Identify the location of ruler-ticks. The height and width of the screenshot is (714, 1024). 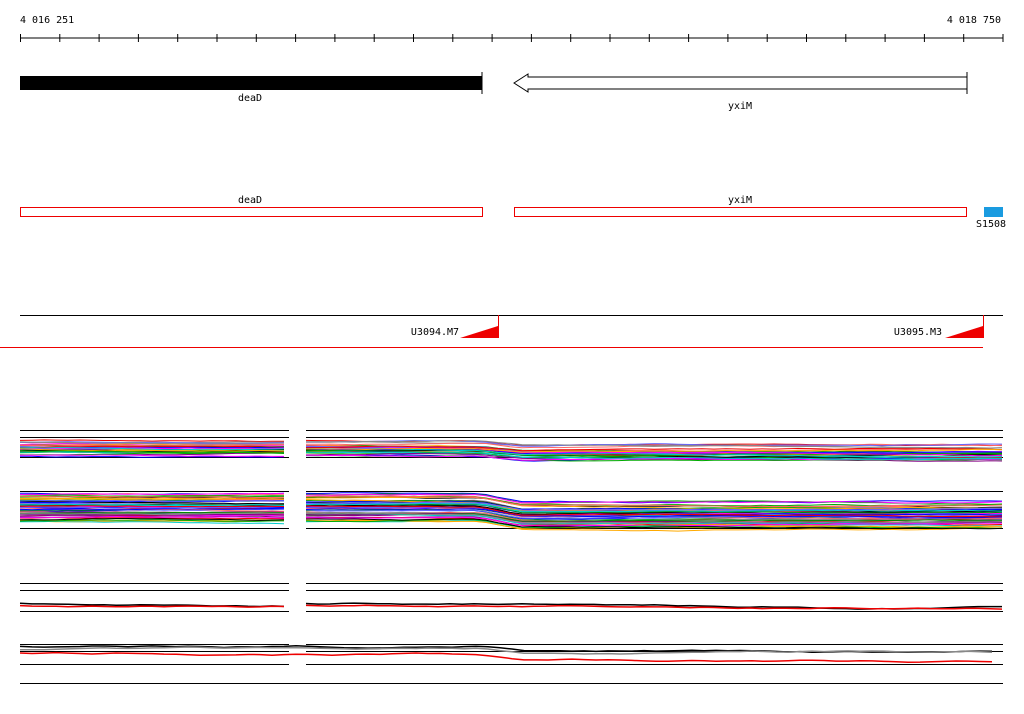
(512, 38).